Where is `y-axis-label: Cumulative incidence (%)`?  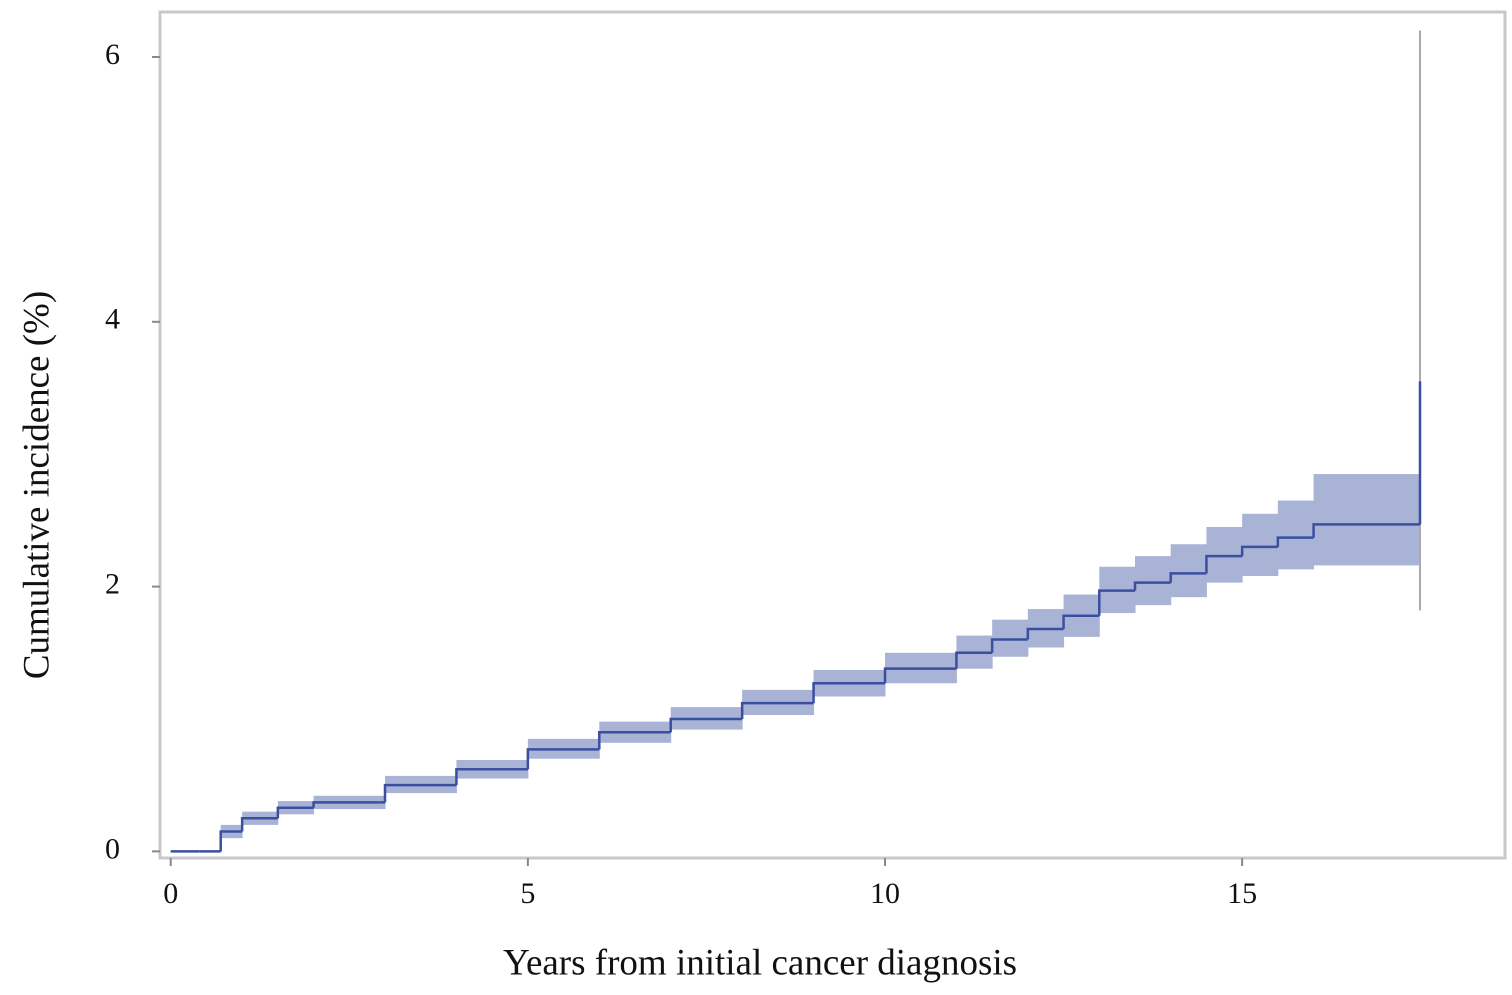 y-axis-label: Cumulative incidence (%) is located at coordinates (36, 485).